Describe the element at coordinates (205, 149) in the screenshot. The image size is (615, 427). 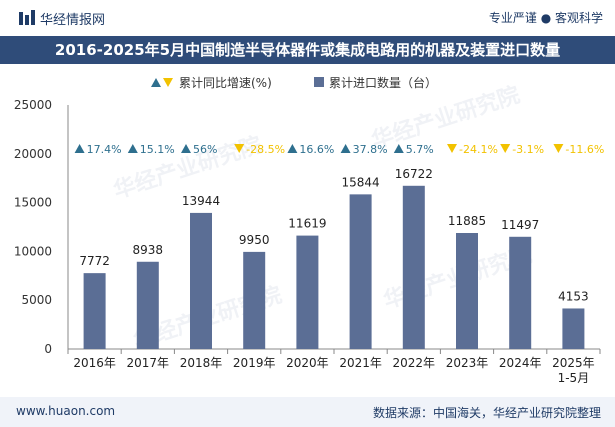
I see `growth-label: 56%` at that location.